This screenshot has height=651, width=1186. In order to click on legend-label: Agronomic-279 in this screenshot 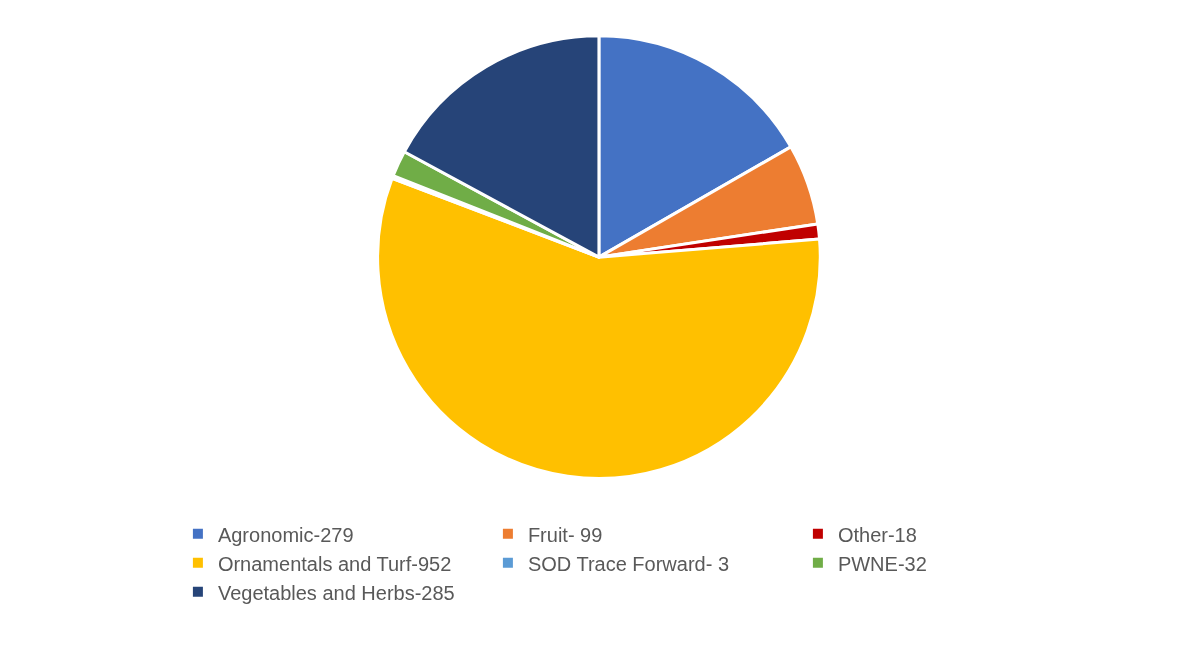, I will do `click(285, 534)`.